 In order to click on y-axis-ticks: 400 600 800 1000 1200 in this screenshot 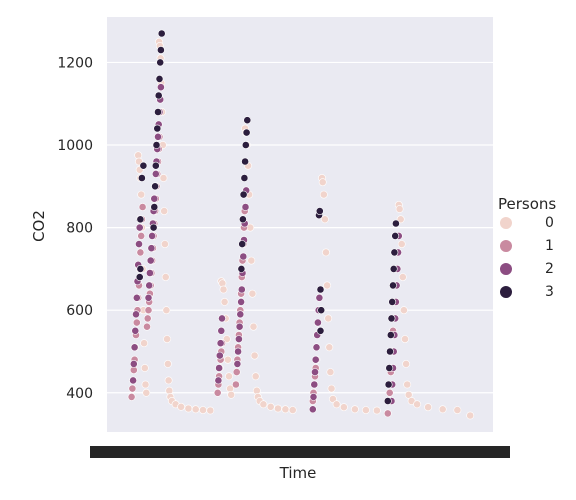, I will do `click(75, 228)`.